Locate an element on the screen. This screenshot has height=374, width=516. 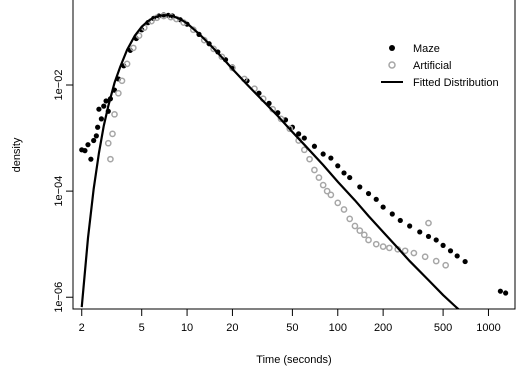
x-tick-label: 2 is located at coordinates (82, 328).